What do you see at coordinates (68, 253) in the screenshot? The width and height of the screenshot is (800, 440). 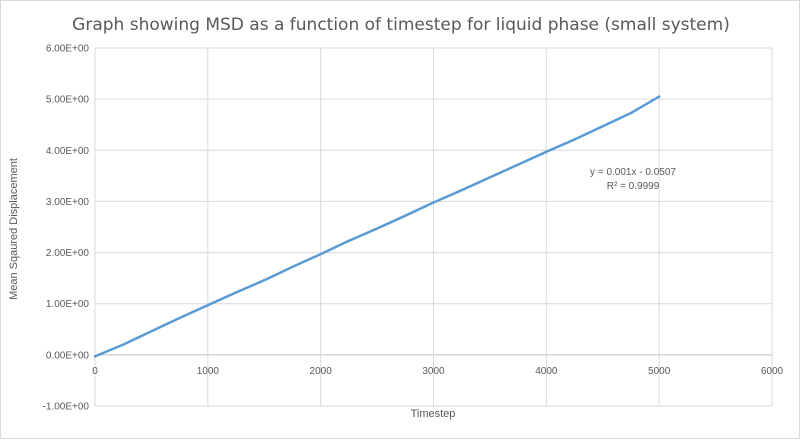 I see `y-tick-label: 2.00E+00` at bounding box center [68, 253].